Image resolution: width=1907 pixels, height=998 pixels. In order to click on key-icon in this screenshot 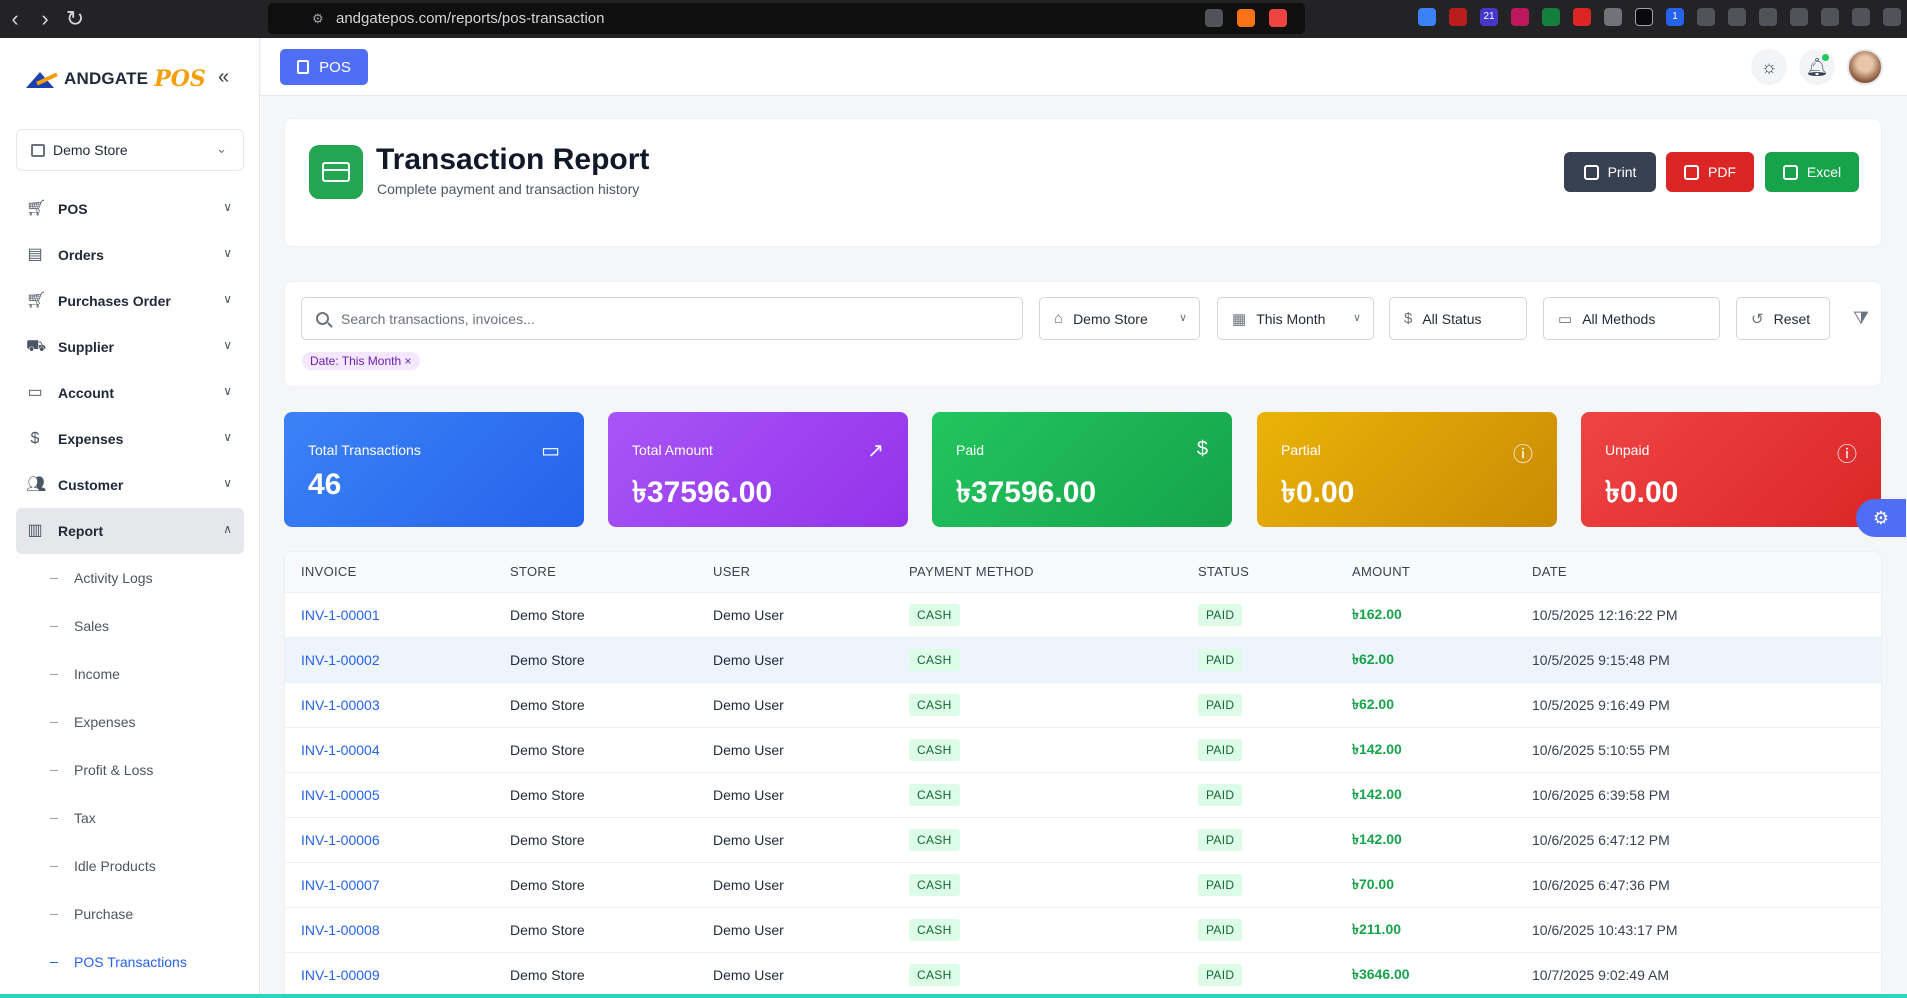, I will do `click(1214, 18)`.